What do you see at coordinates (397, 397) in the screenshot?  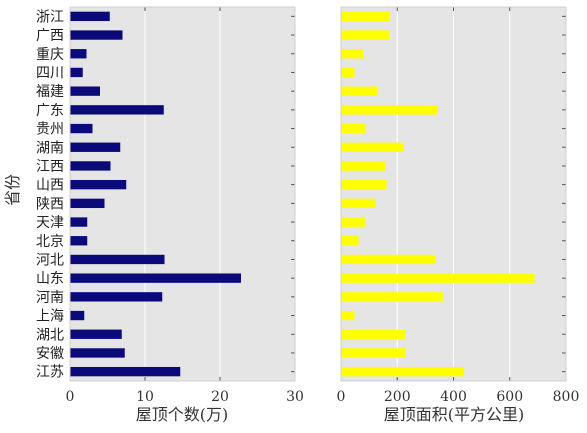 I see `right-x-tick-label: 200` at bounding box center [397, 397].